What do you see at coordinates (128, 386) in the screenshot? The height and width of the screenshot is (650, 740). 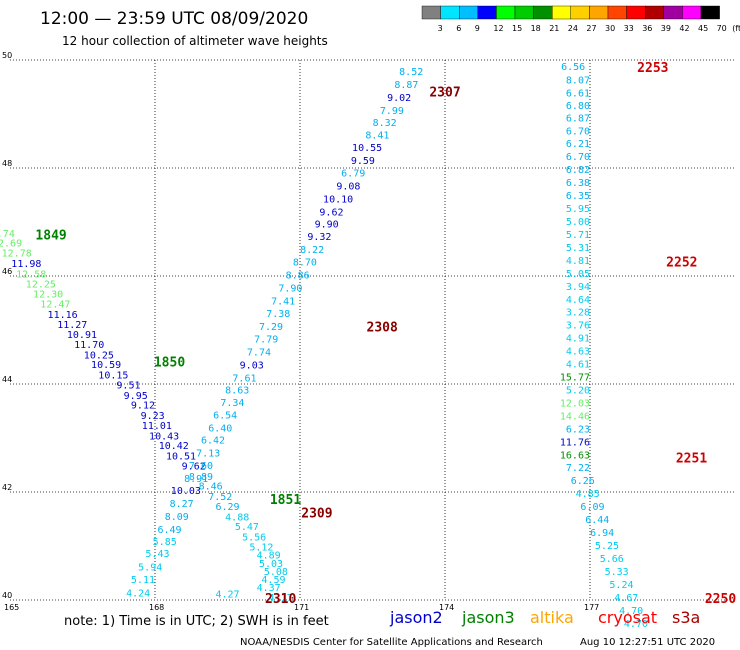 I see `data-point: 9.51` at bounding box center [128, 386].